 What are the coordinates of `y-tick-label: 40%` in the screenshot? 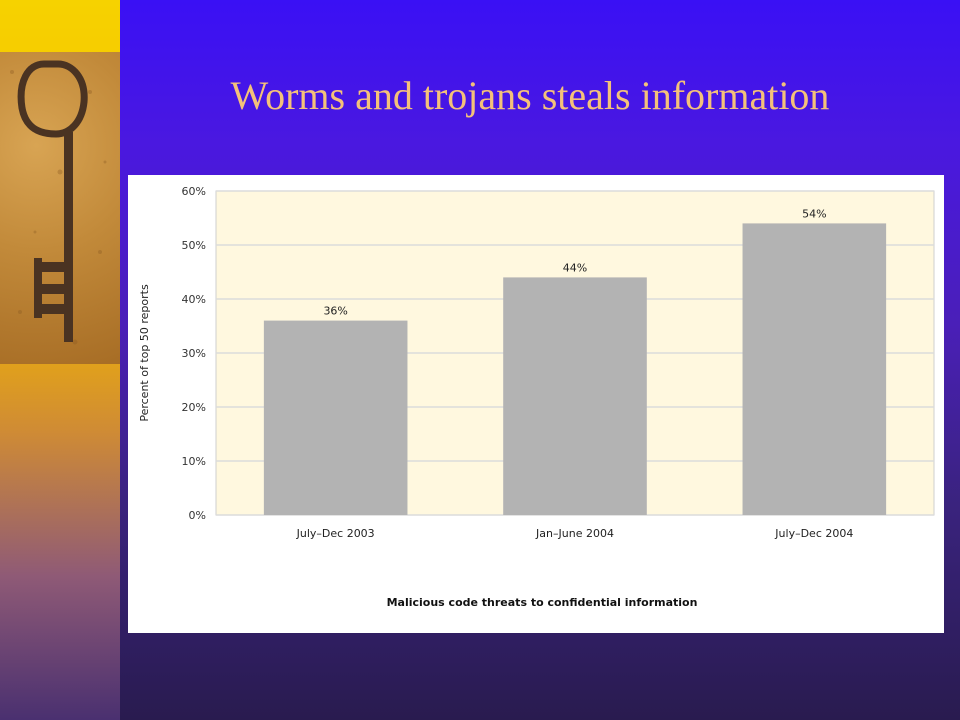 It's located at (194, 299).